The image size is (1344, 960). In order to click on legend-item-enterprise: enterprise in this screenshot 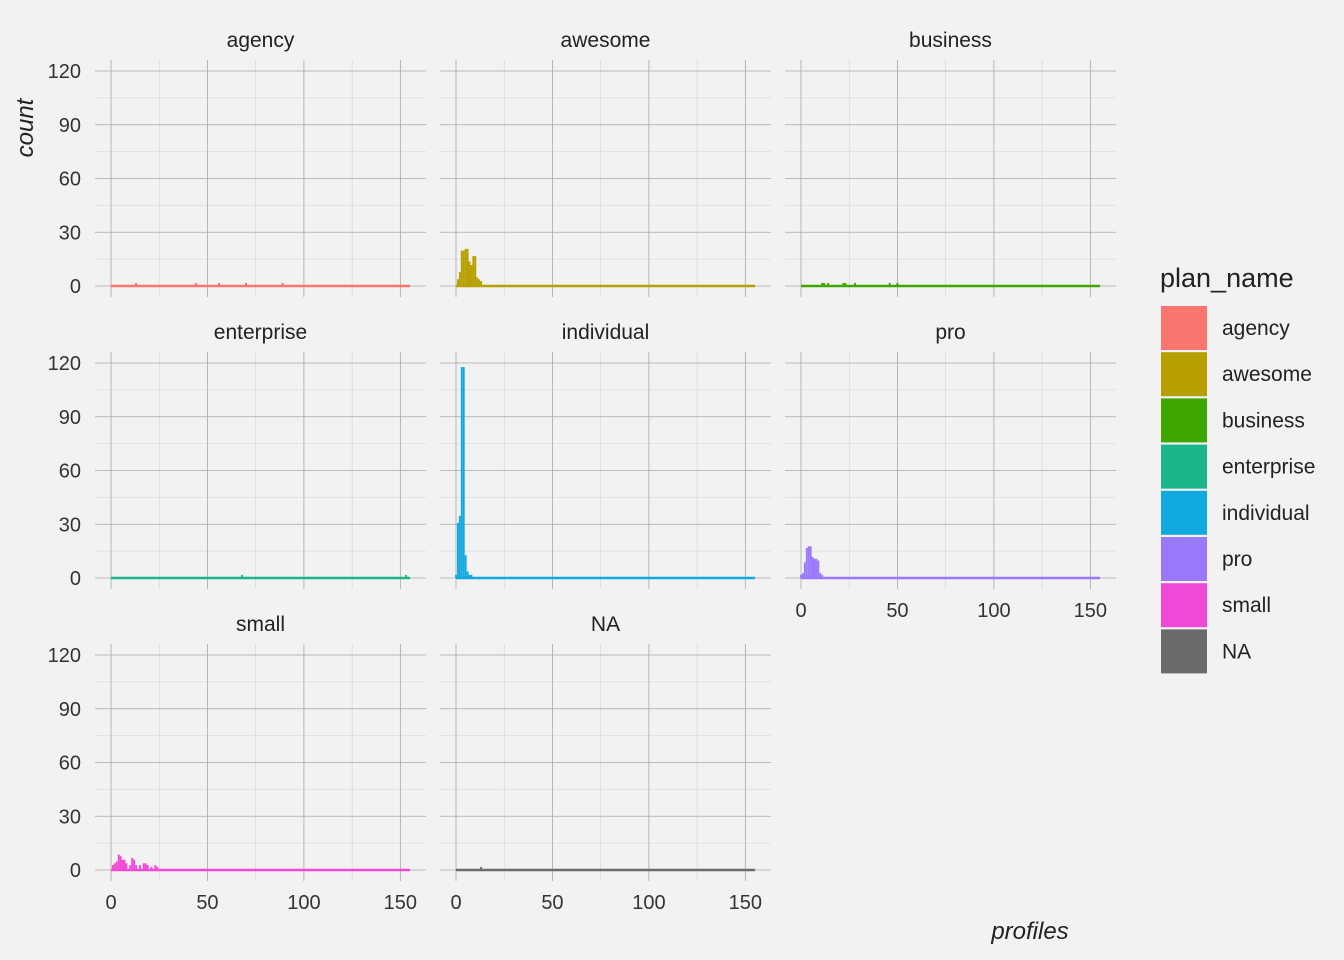, I will do `click(1238, 466)`.